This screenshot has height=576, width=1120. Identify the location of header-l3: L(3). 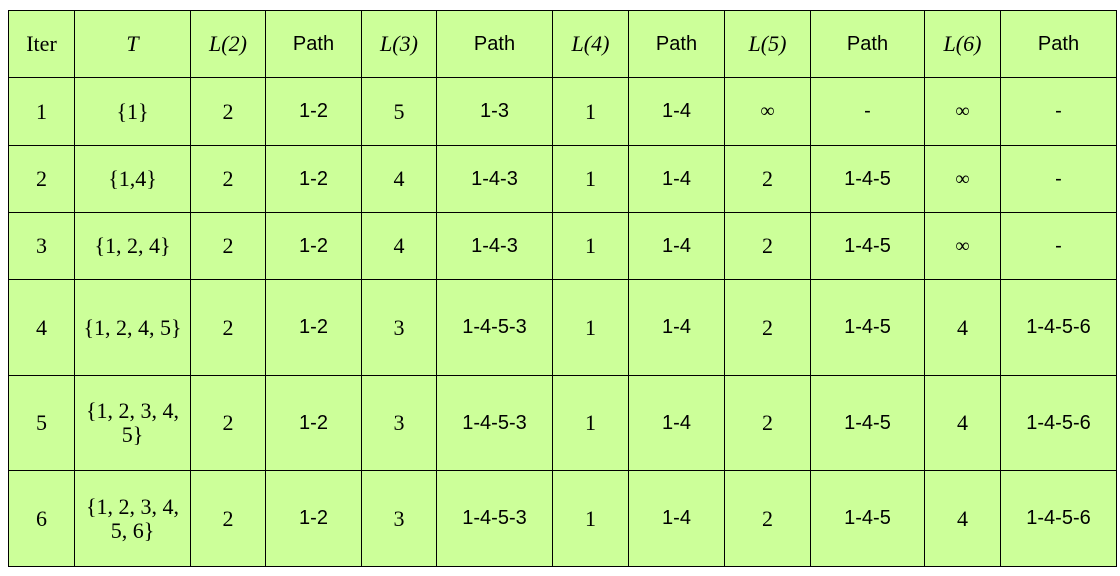
(399, 44).